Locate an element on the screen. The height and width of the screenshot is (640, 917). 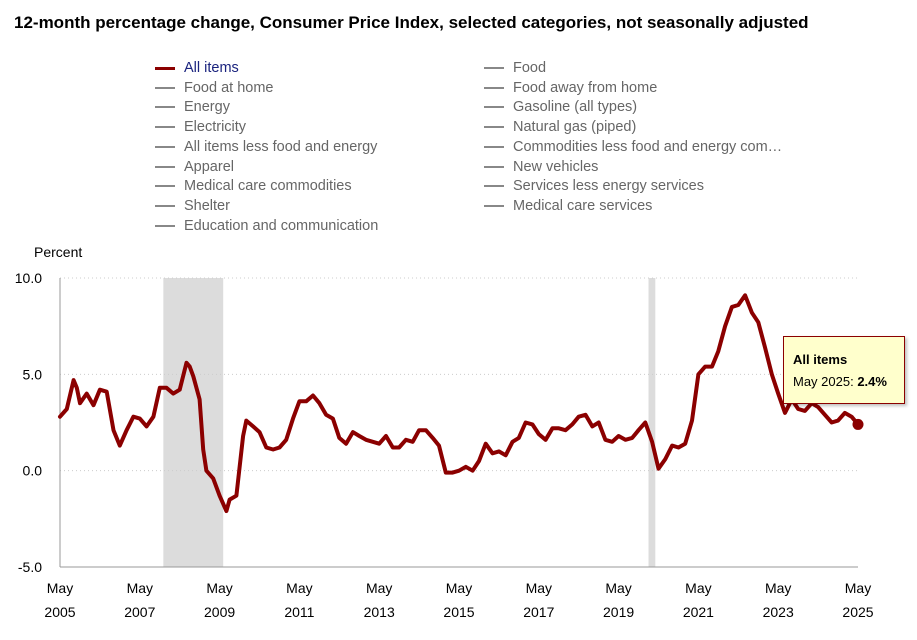
legend-label: Food is located at coordinates (530, 68).